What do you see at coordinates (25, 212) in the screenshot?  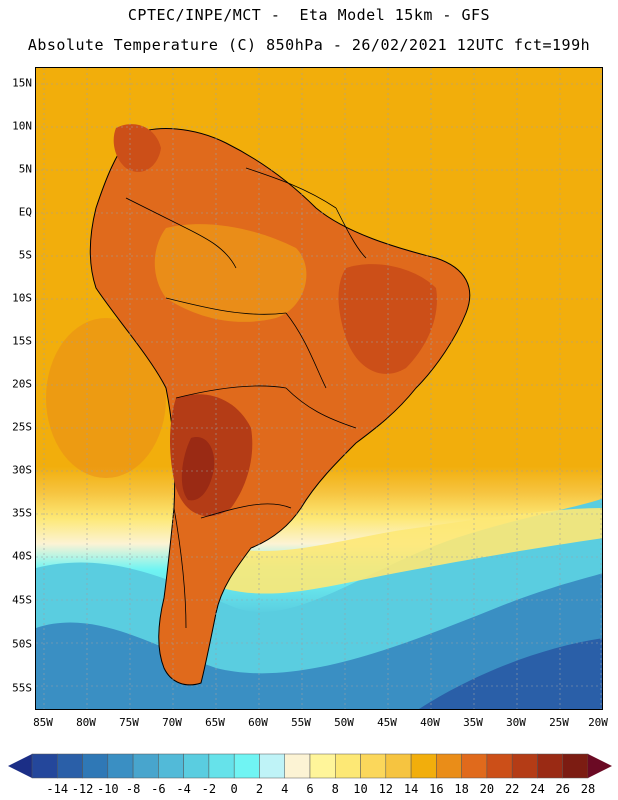 I see `lat-label: EQ` at bounding box center [25, 212].